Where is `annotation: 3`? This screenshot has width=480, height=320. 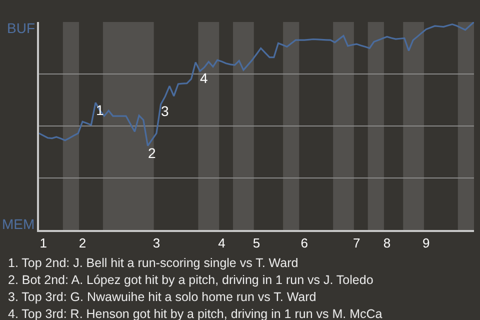
annotation: 3 is located at coordinates (165, 111).